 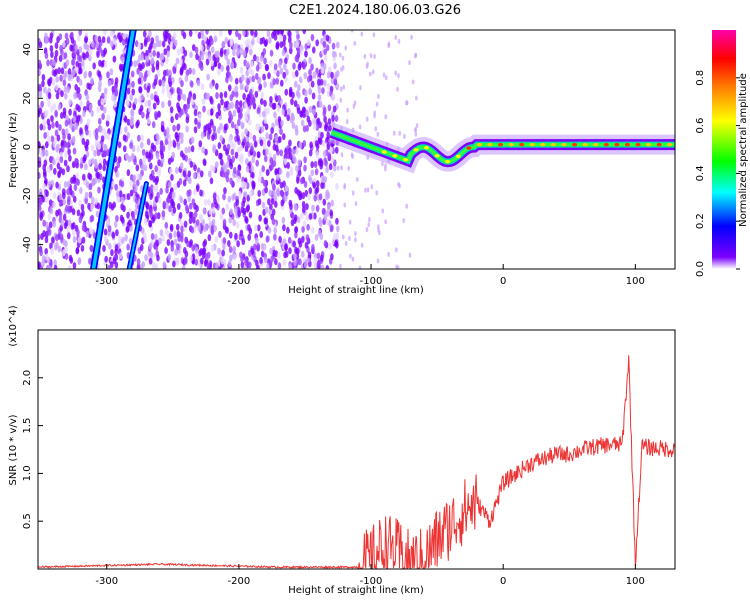 What do you see at coordinates (239, 281) in the screenshot?
I see `spectrogram-x-tick-label: -200` at bounding box center [239, 281].